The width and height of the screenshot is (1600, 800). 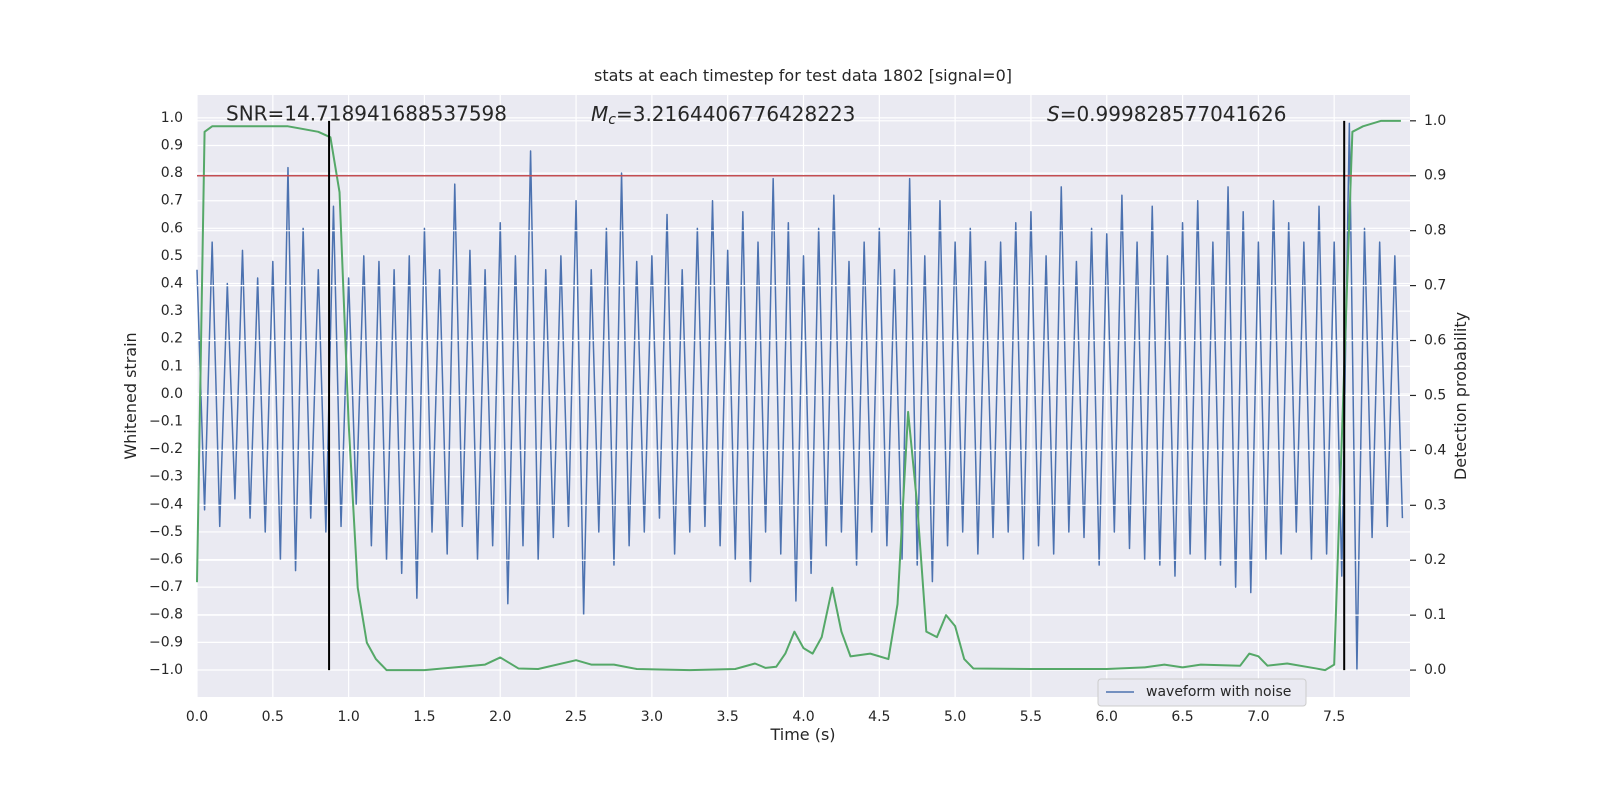 I want to click on x-tick-label: 0.5, so click(x=273, y=717).